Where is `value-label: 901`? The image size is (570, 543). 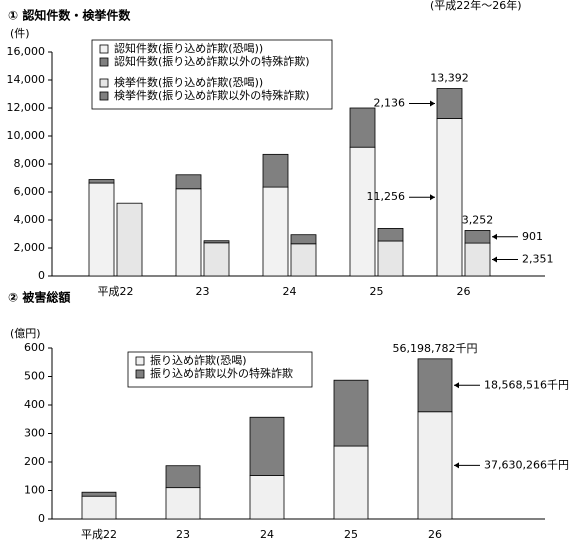
value-label: 901 is located at coordinates (532, 236).